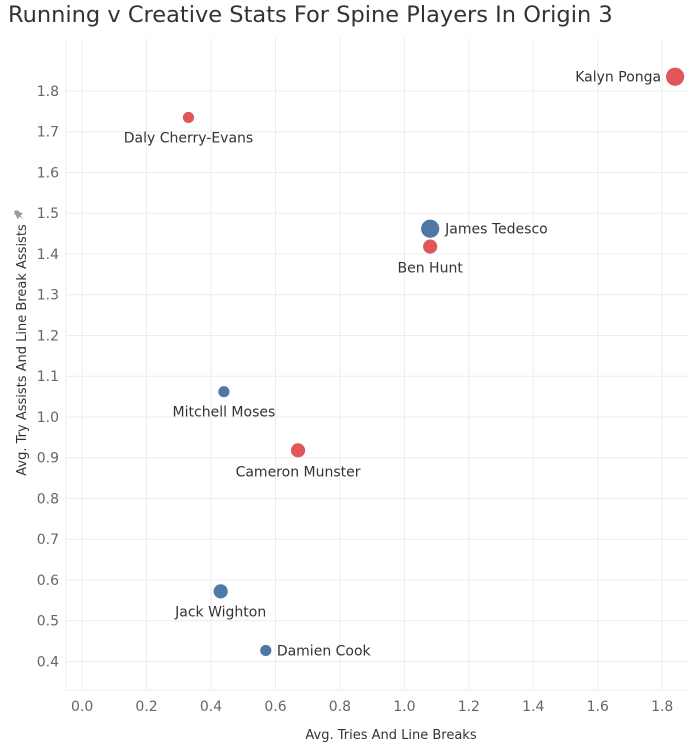 Image resolution: width=691 pixels, height=748 pixels. Describe the element at coordinates (220, 591) in the screenshot. I see `data-point-jack-wighton` at that location.